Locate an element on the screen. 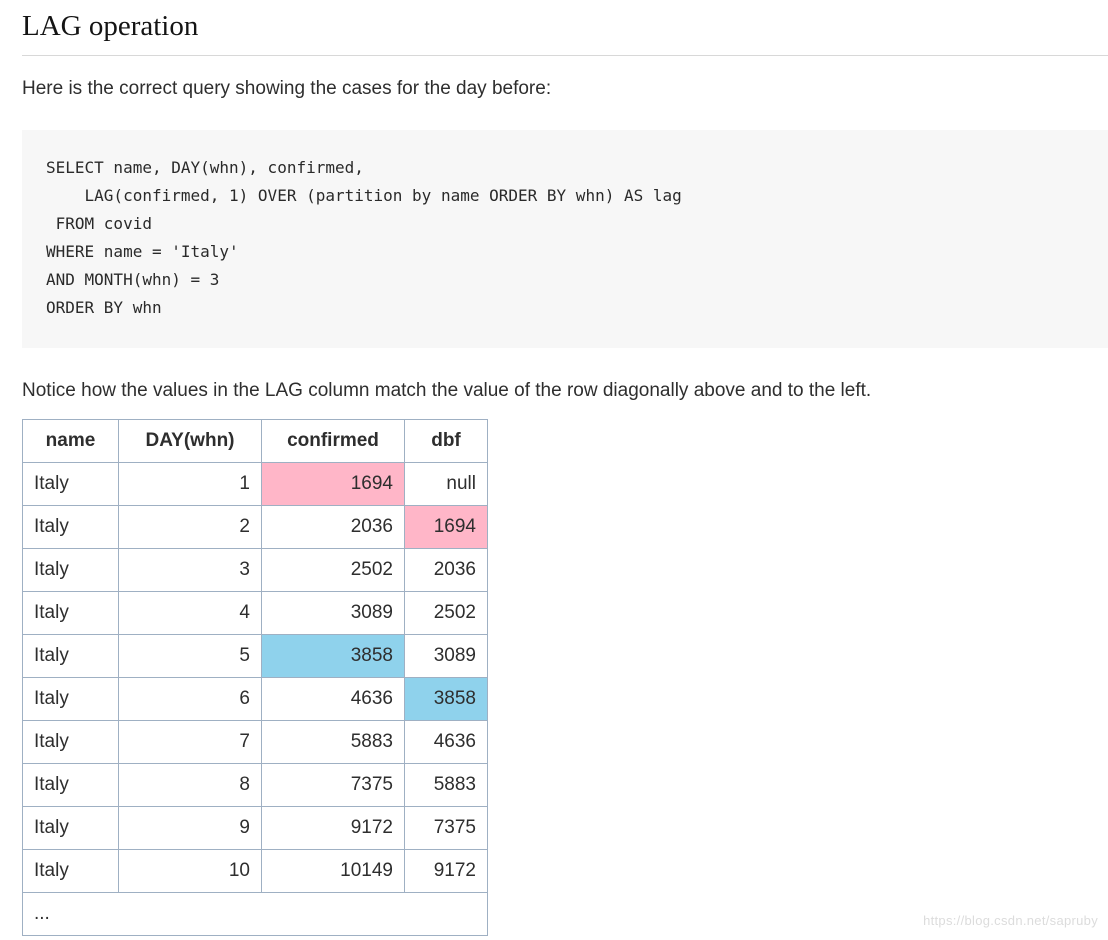  cell-day: 7 is located at coordinates (190, 742).